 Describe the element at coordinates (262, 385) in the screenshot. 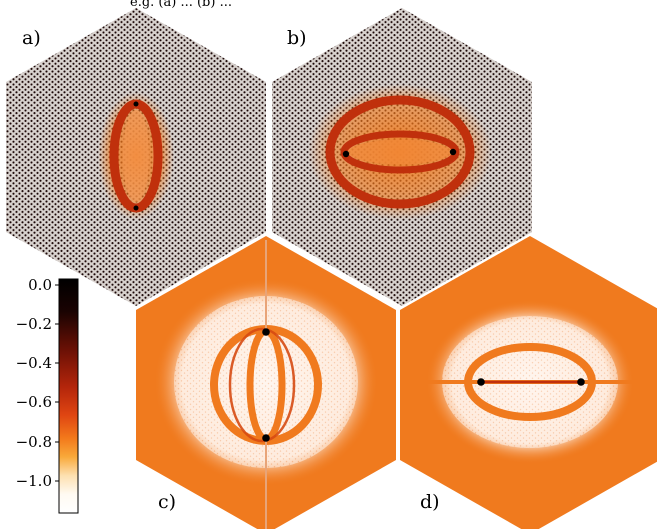

I see `panel-c-mid-ring` at that location.